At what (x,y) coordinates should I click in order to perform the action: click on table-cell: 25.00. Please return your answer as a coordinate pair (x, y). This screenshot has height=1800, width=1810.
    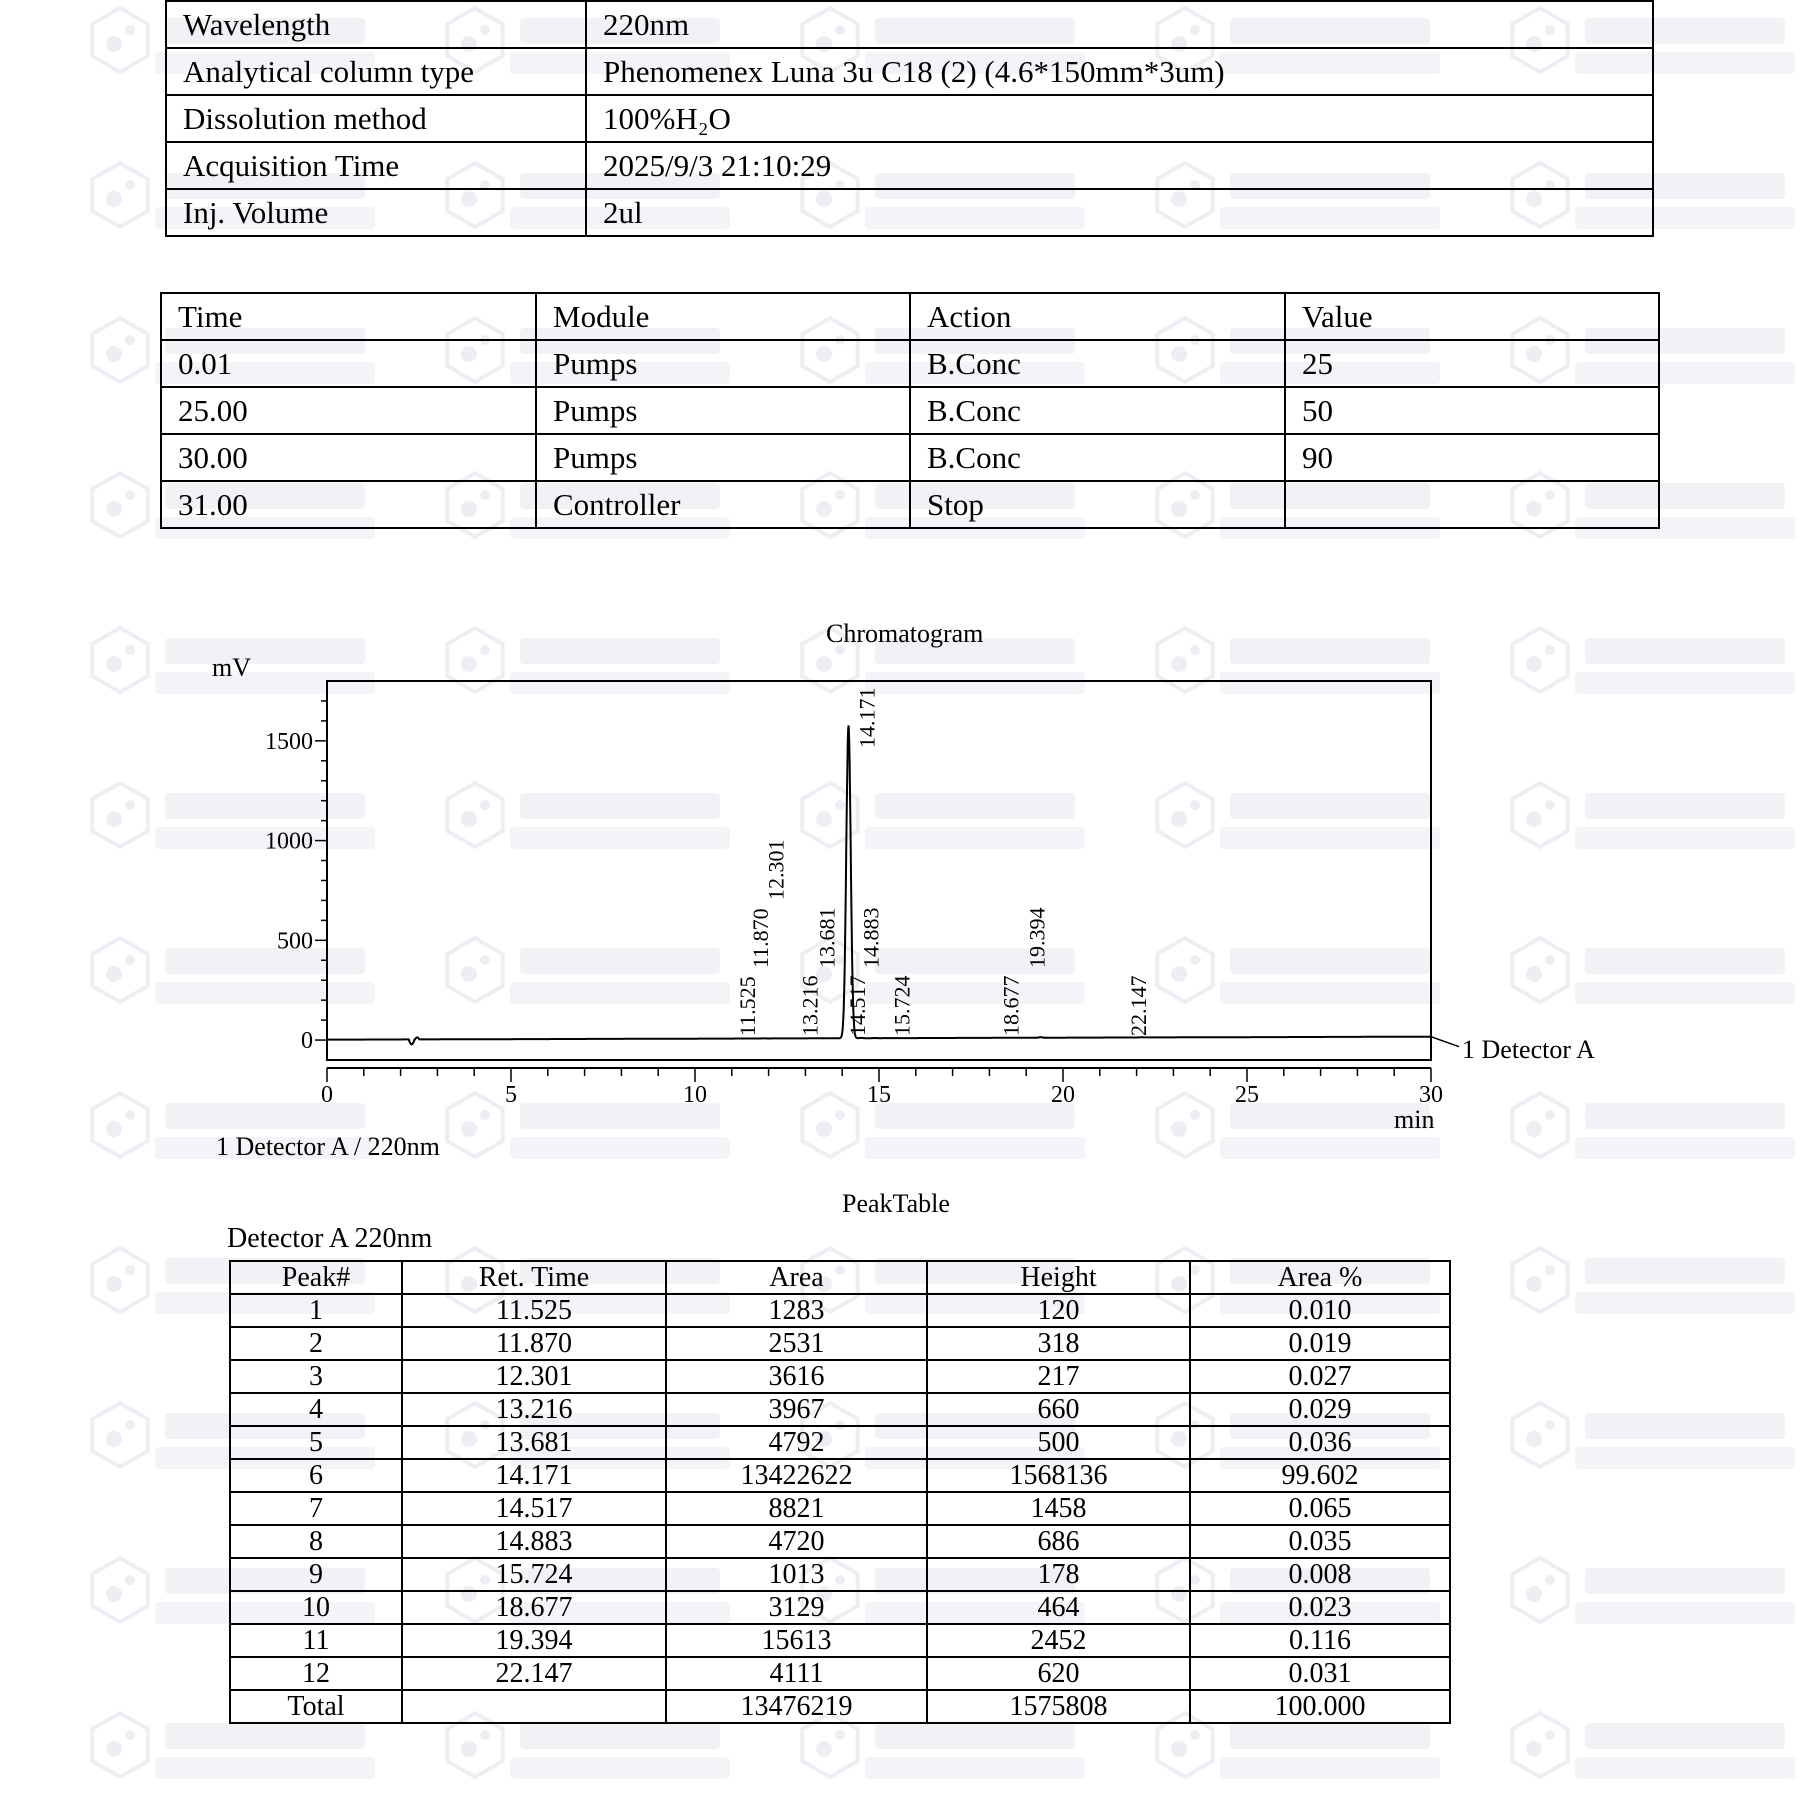
    Looking at the image, I should click on (348, 410).